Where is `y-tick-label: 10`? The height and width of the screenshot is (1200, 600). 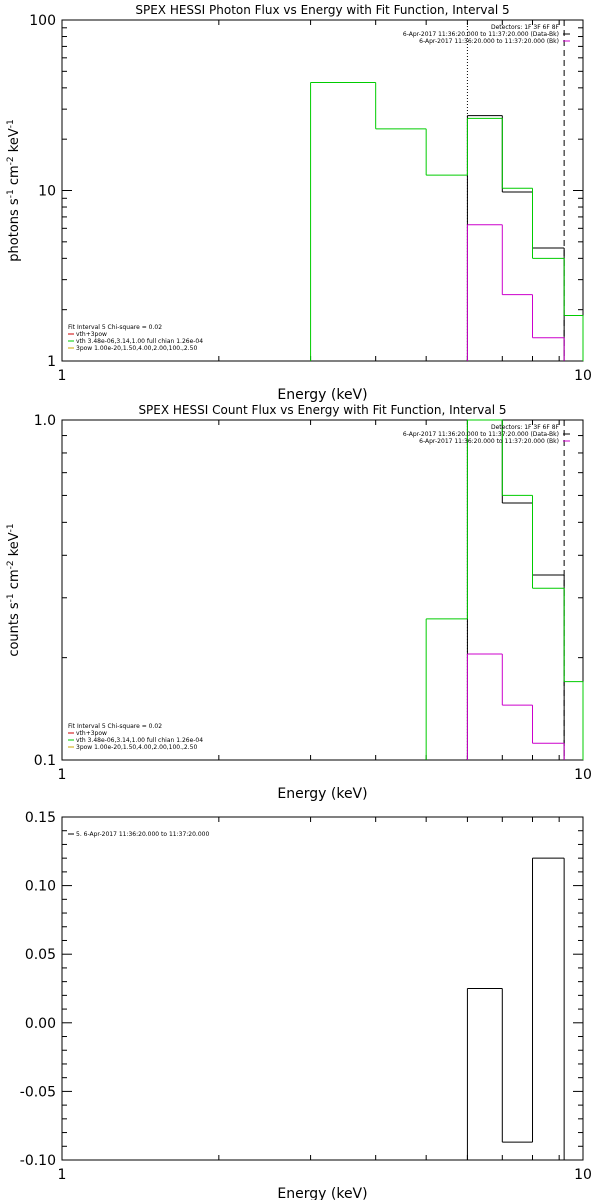 y-tick-label: 10 is located at coordinates (47, 192).